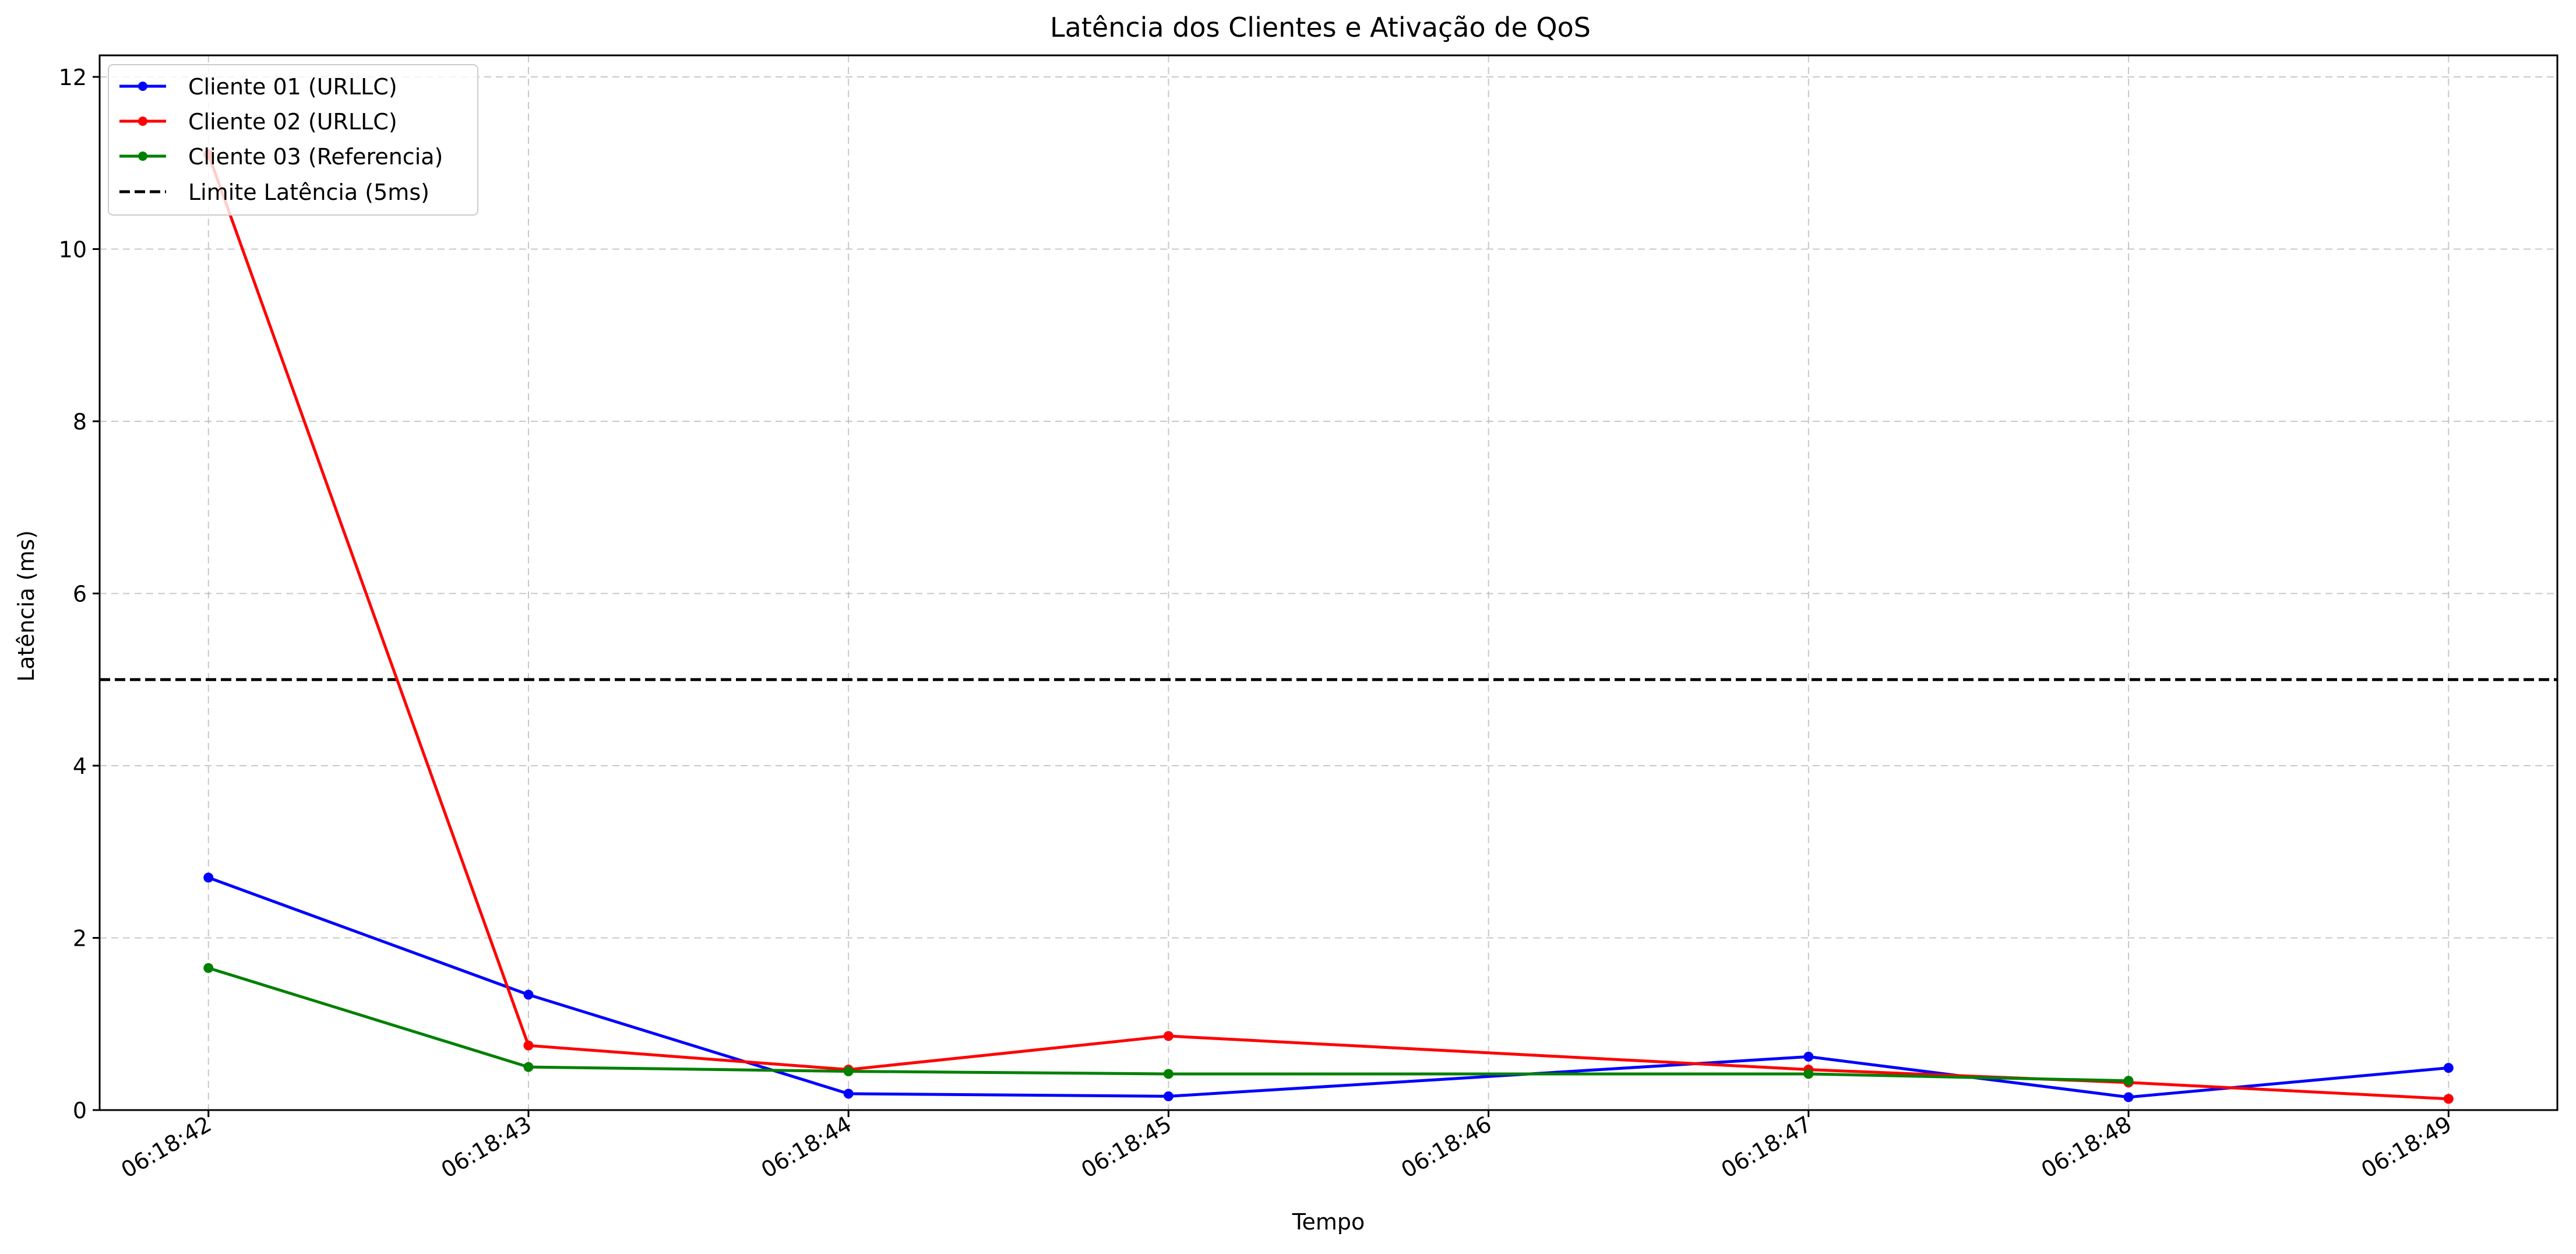  I want to click on y-axis-label: Latência (ms), so click(26, 606).